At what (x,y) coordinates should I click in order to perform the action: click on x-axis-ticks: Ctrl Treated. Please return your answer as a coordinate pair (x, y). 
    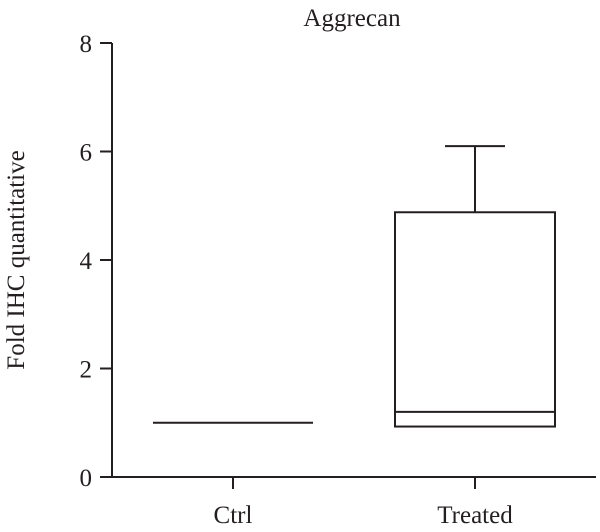
    Looking at the image, I should click on (363, 503).